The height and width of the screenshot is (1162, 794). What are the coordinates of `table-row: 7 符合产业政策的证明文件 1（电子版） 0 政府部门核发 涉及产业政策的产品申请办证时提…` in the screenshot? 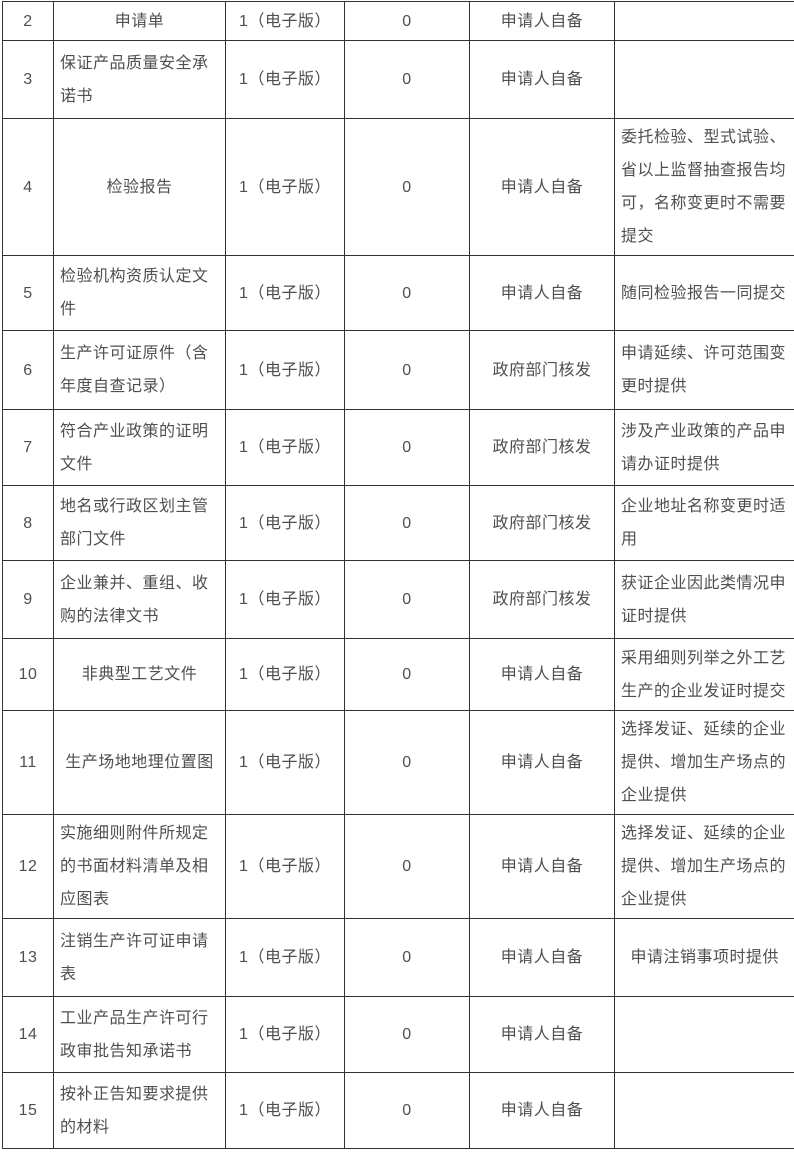 It's located at (398, 447).